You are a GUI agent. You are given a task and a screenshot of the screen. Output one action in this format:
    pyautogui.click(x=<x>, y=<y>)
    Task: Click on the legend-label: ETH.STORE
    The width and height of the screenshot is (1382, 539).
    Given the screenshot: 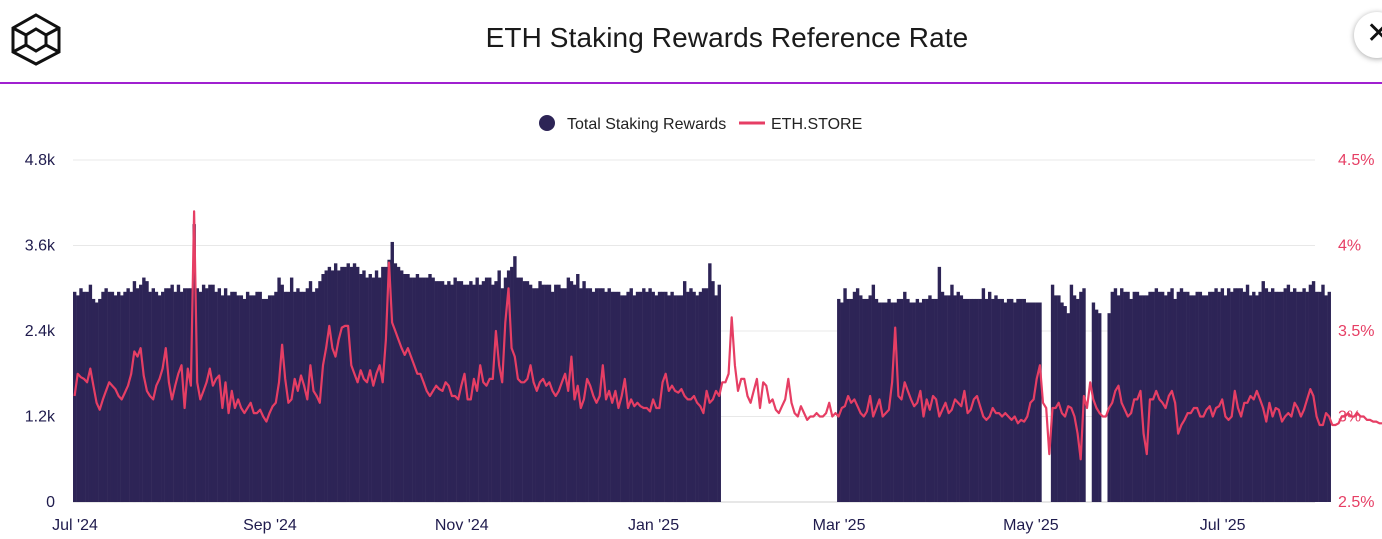 What is the action you would take?
    pyautogui.click(x=816, y=124)
    